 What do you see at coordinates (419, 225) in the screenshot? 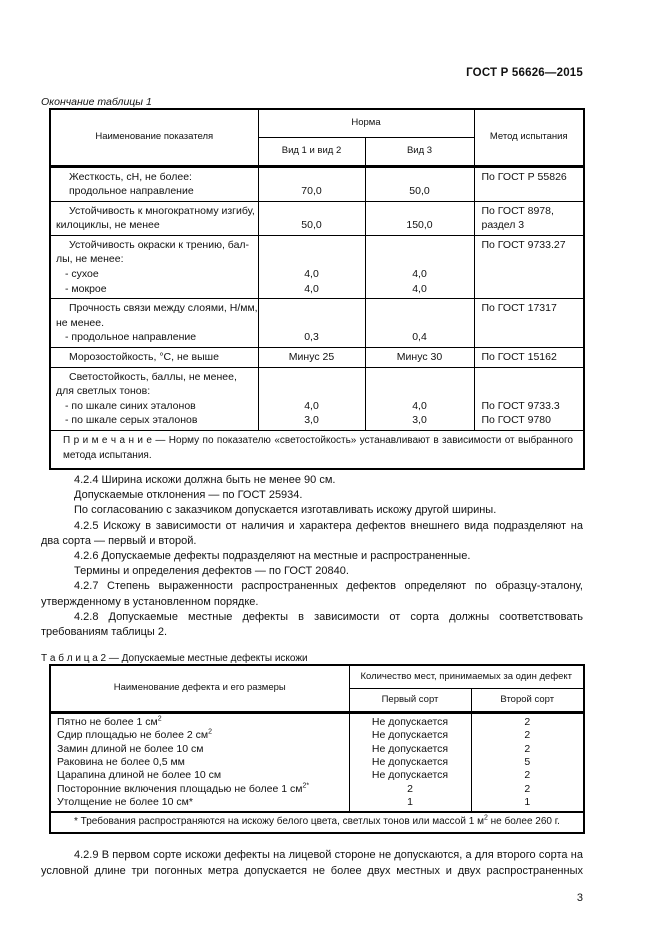
I see `text-line: 150,0` at bounding box center [419, 225].